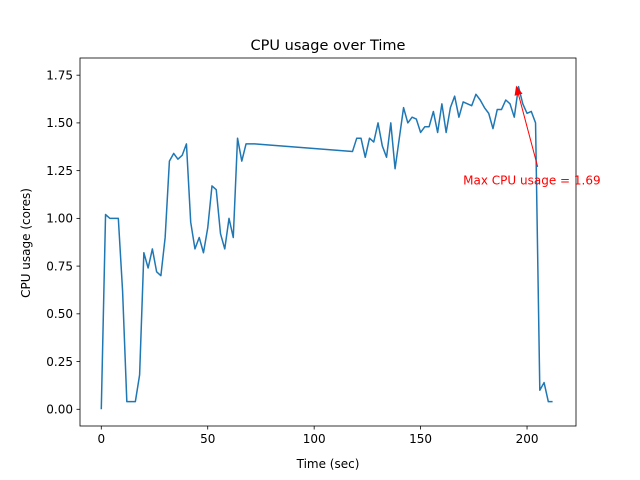 Image resolution: width=640 pixels, height=480 pixels. What do you see at coordinates (59, 314) in the screenshot?
I see `y-tick-label: 0.50` at bounding box center [59, 314].